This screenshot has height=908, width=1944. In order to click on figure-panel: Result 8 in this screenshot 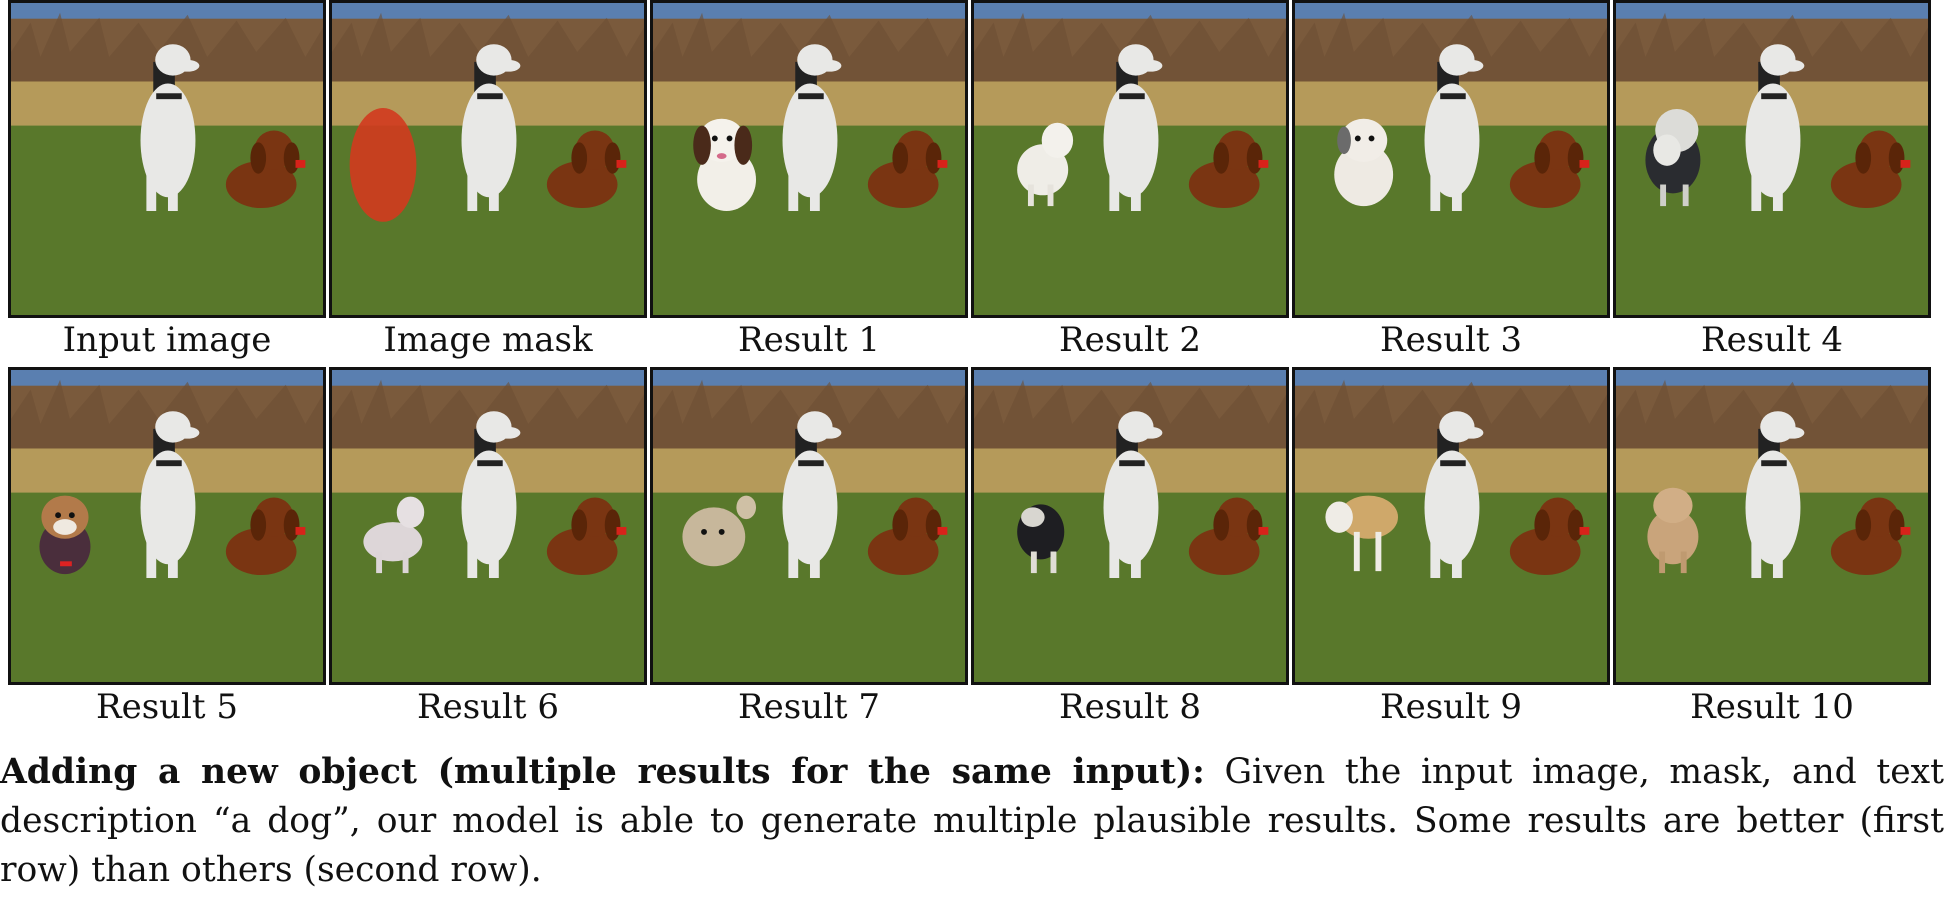, I will do `click(1130, 548)`.